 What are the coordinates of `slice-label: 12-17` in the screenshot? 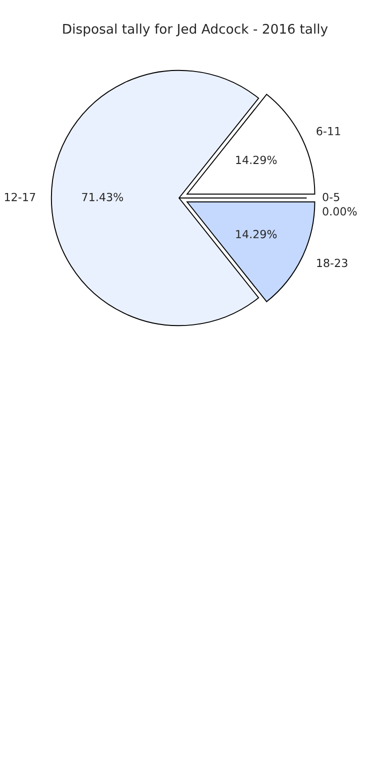 It's located at (20, 197).